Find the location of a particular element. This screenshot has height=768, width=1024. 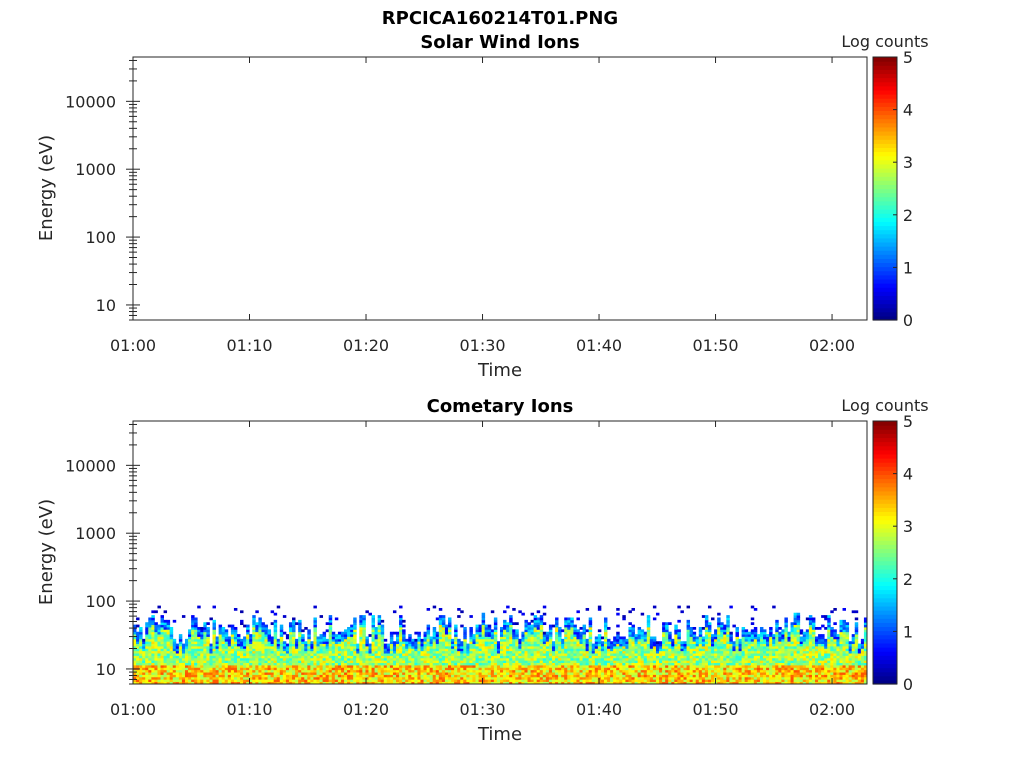

x-tick-label: 02:00 is located at coordinates (832, 345).